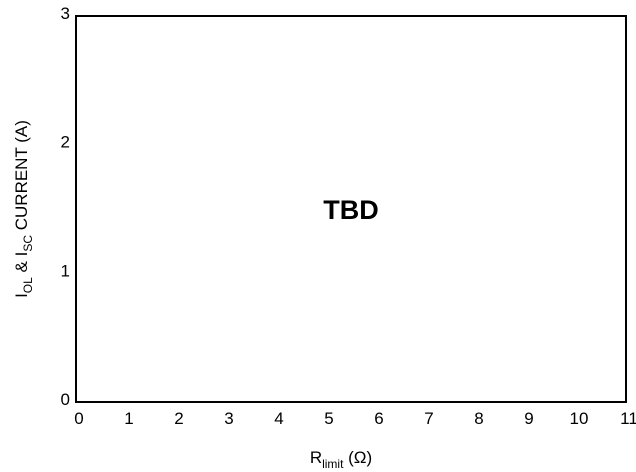 The height and width of the screenshot is (472, 636). What do you see at coordinates (378, 418) in the screenshot?
I see `x-tick-label: 6` at bounding box center [378, 418].